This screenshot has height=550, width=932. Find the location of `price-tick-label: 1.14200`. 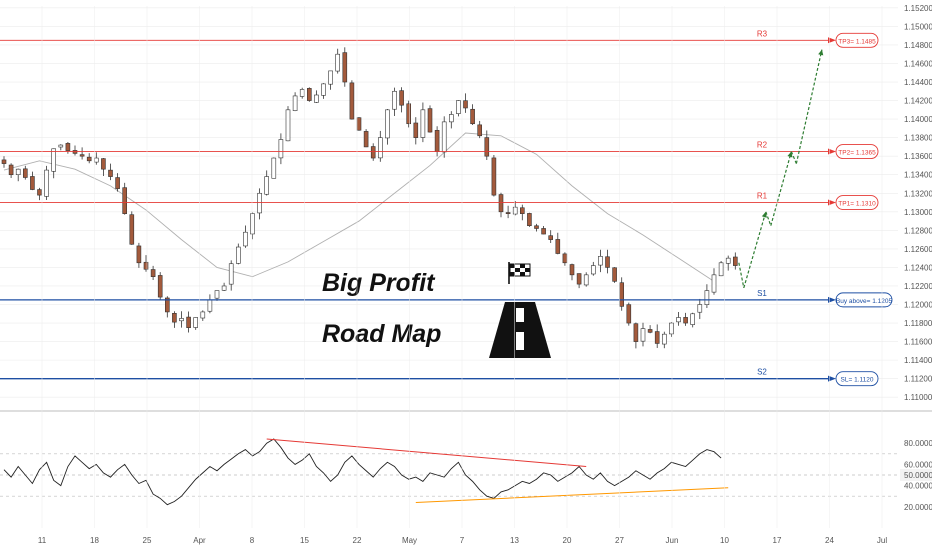

price-tick-label: 1.14200 is located at coordinates (918, 101).